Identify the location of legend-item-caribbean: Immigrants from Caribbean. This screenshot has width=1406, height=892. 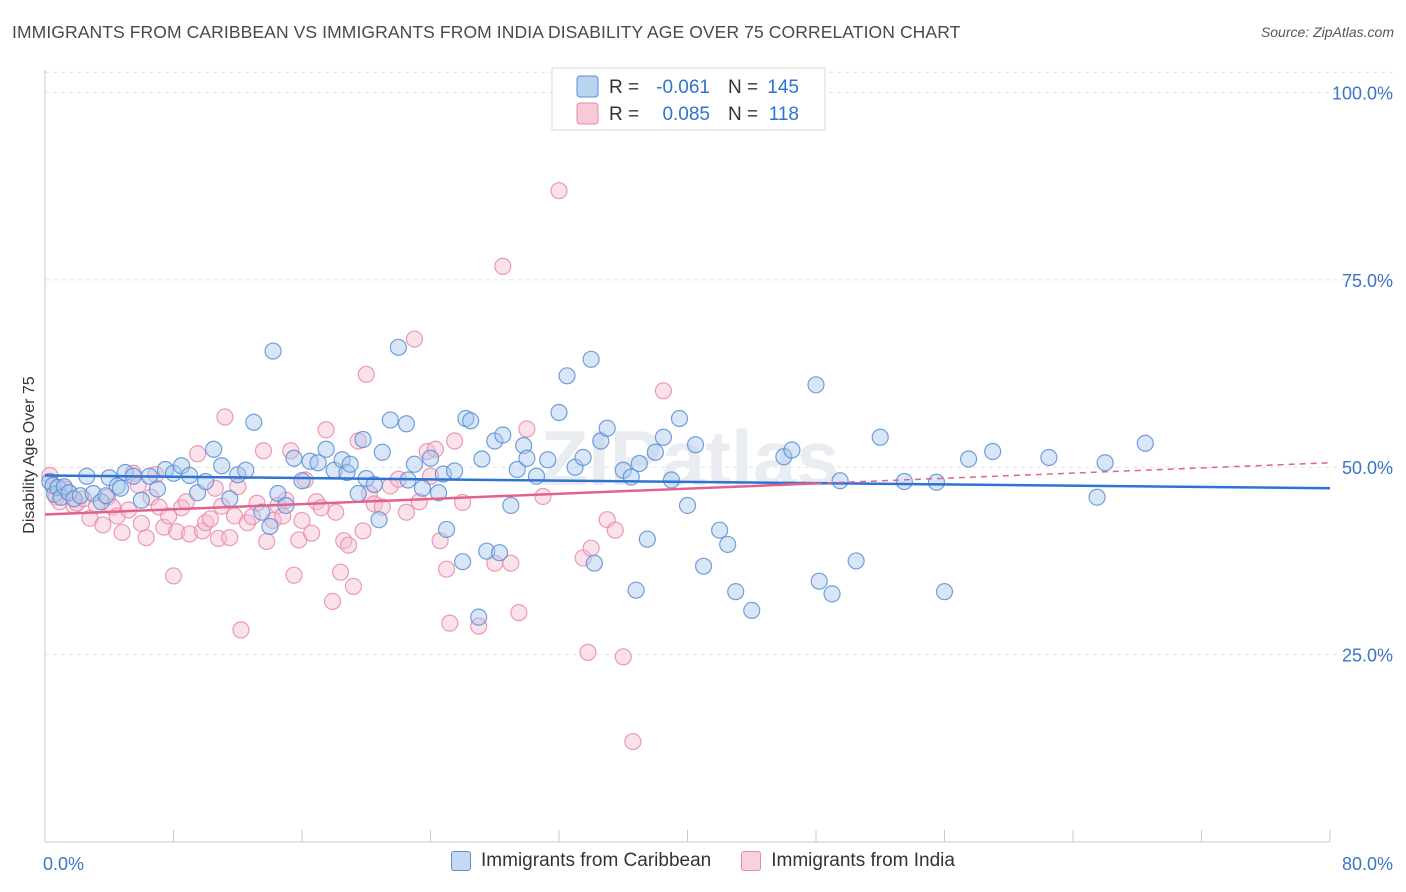
(581, 861).